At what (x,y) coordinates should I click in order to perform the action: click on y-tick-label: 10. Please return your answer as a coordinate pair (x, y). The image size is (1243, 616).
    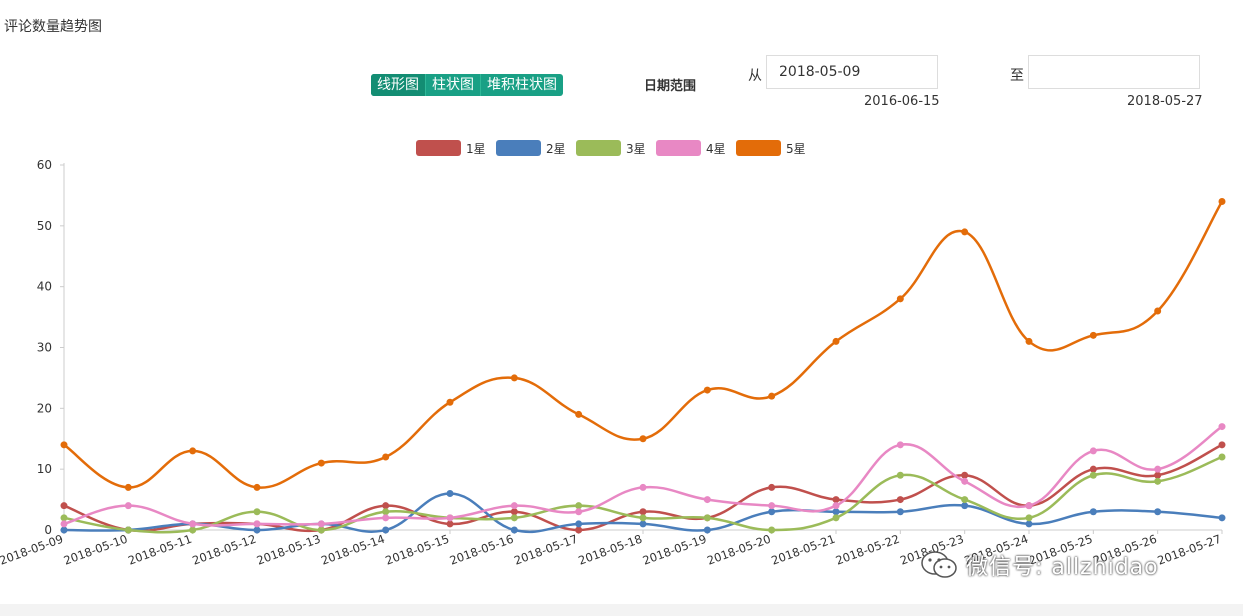
    Looking at the image, I should click on (44, 469).